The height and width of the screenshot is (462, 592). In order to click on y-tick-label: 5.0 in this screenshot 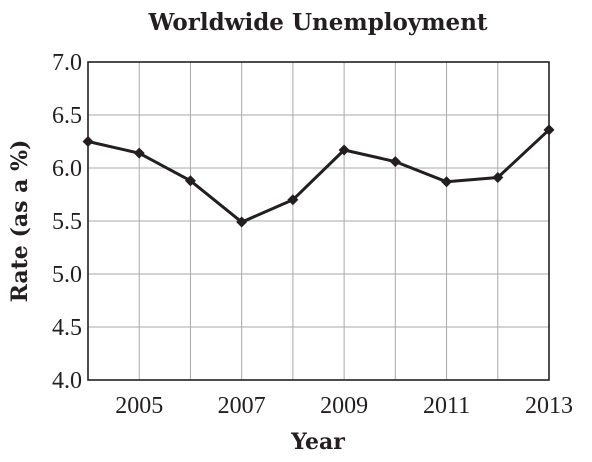, I will do `click(67, 275)`.